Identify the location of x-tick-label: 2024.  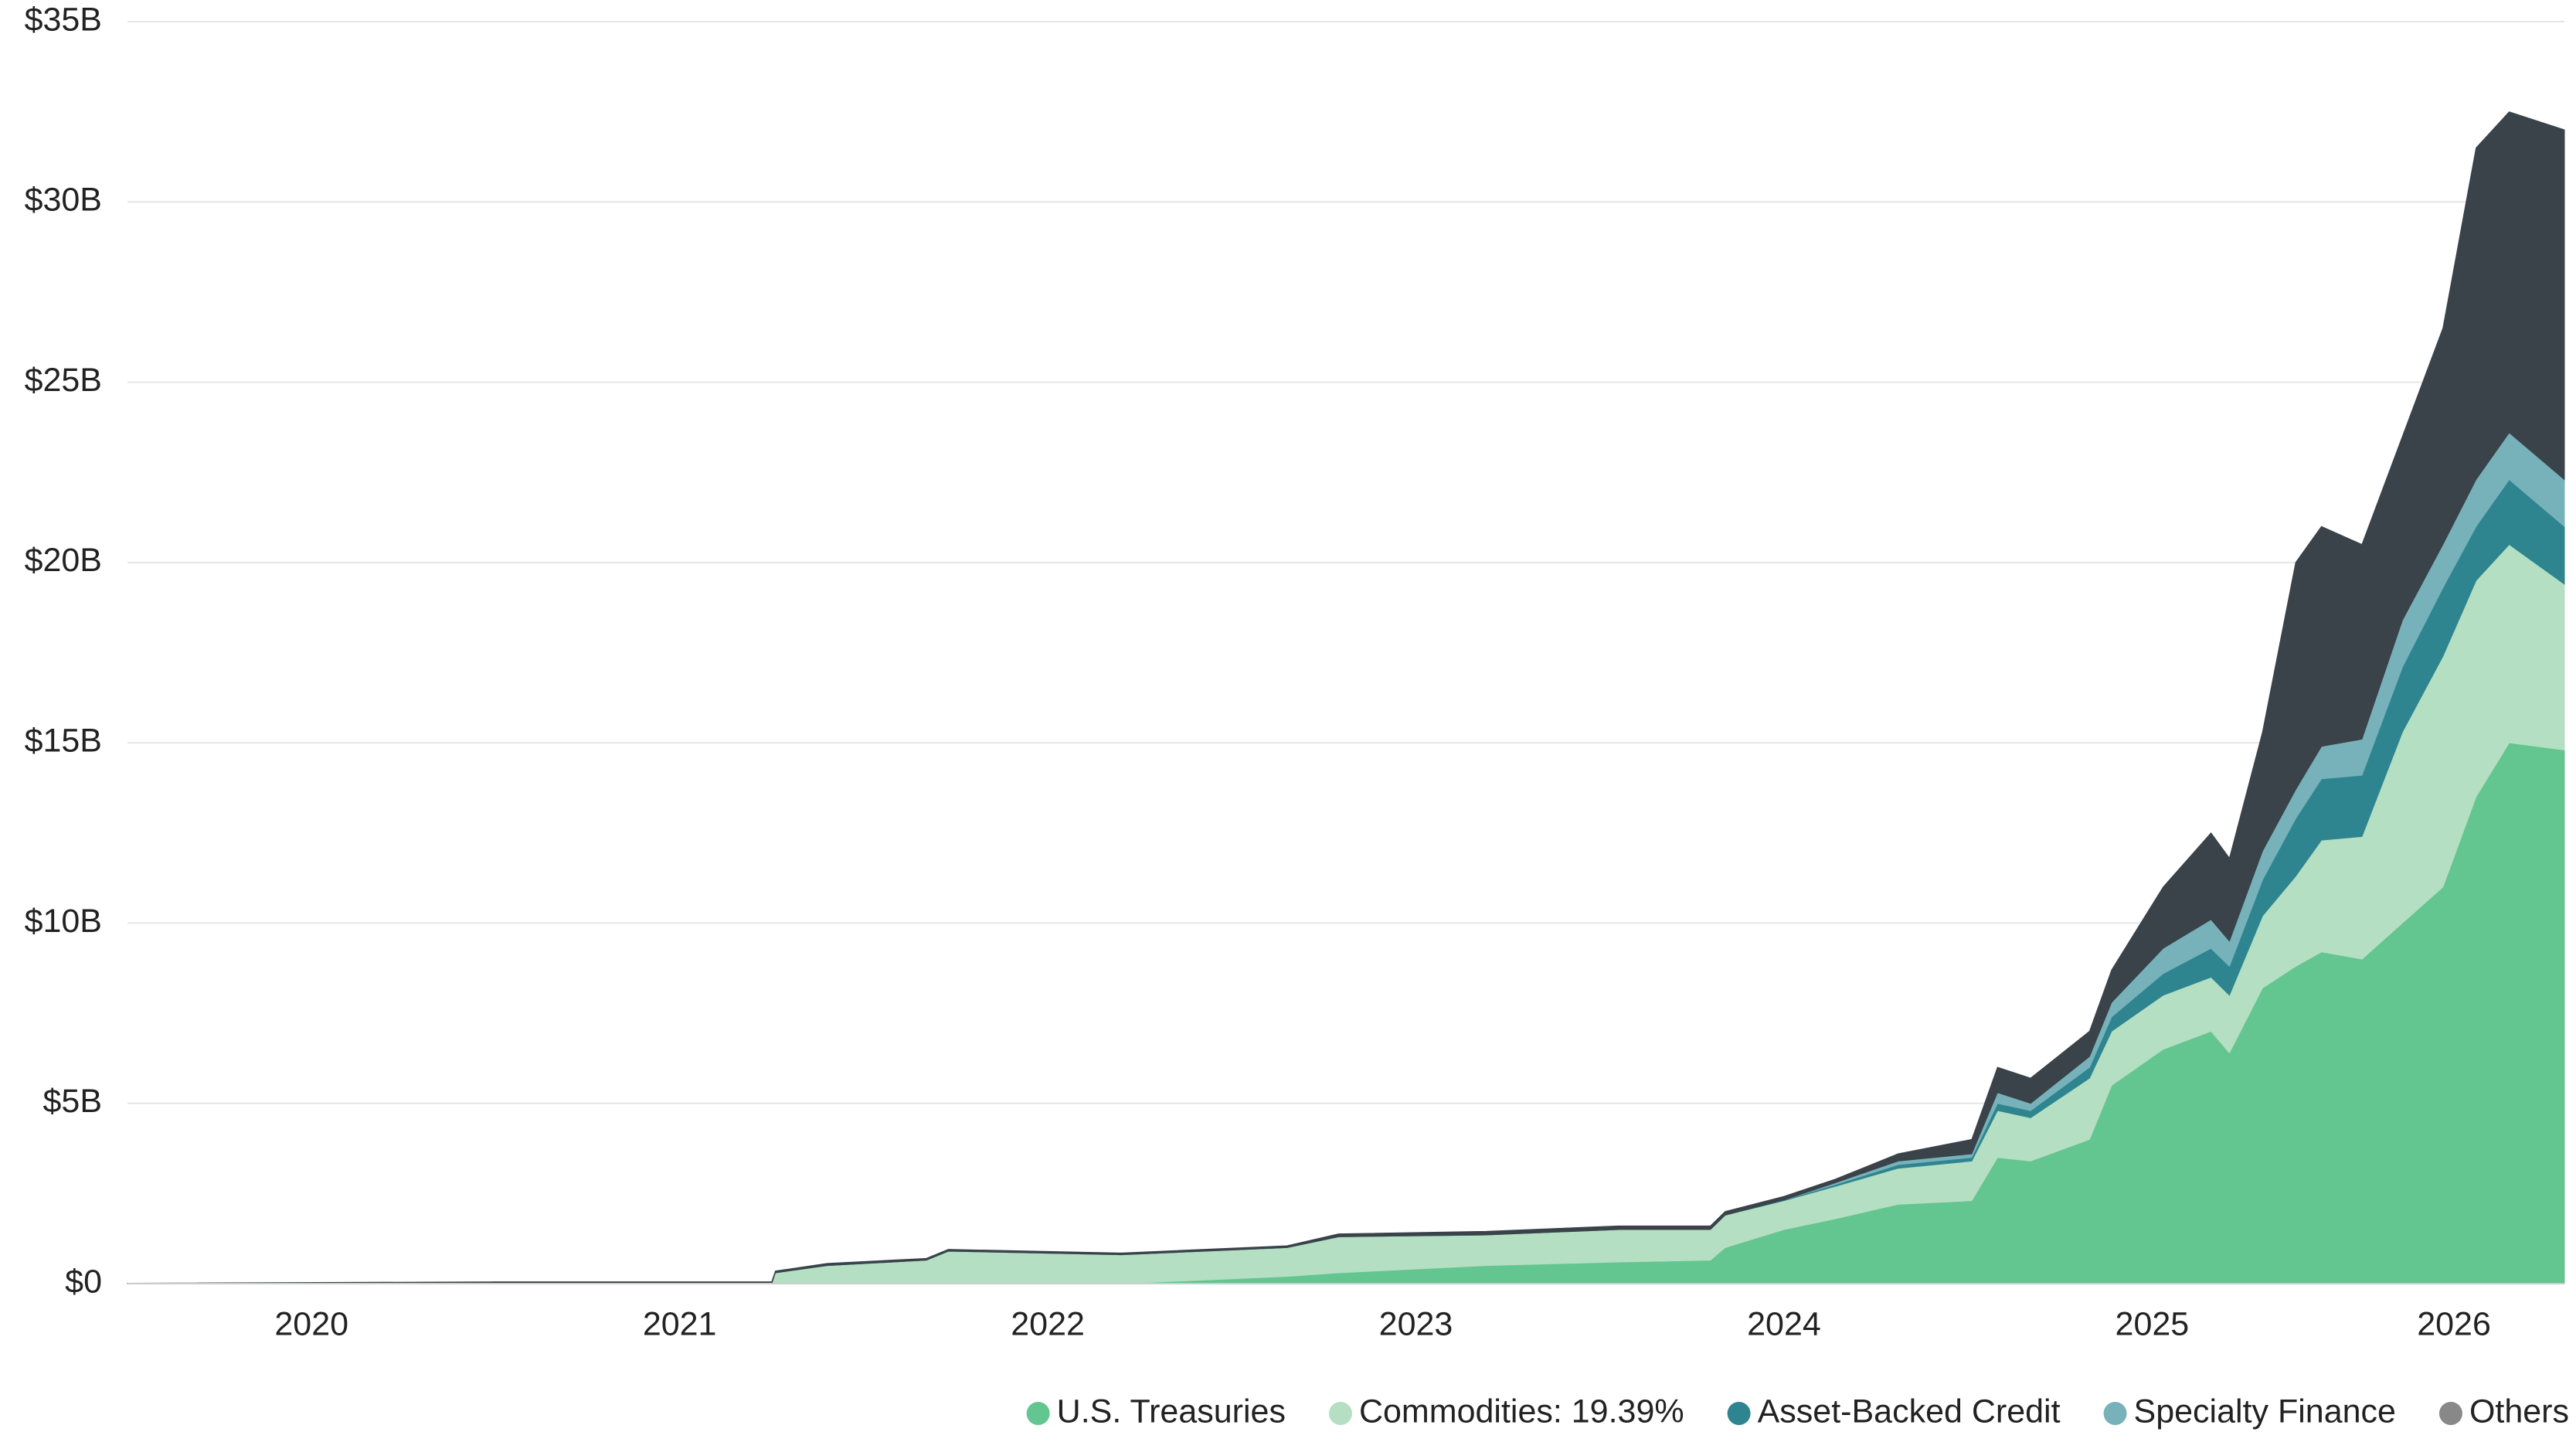
(1784, 1324).